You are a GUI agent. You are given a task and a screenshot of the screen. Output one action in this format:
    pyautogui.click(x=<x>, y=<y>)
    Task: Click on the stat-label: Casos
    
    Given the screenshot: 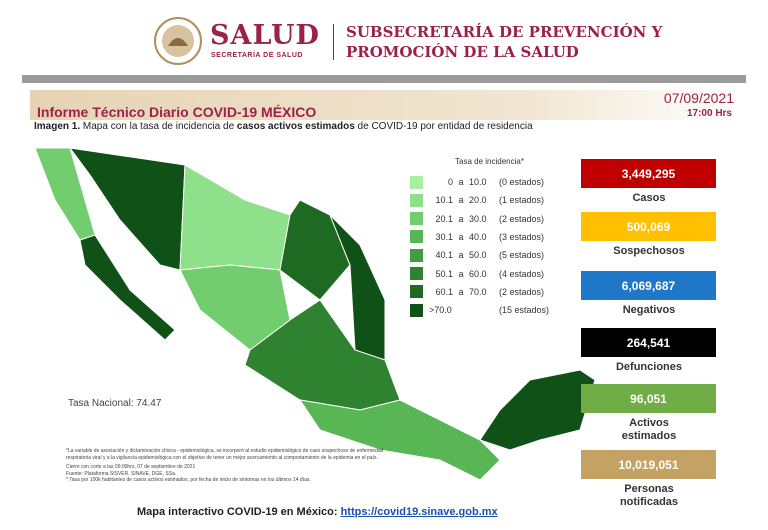 What is the action you would take?
    pyautogui.click(x=649, y=198)
    